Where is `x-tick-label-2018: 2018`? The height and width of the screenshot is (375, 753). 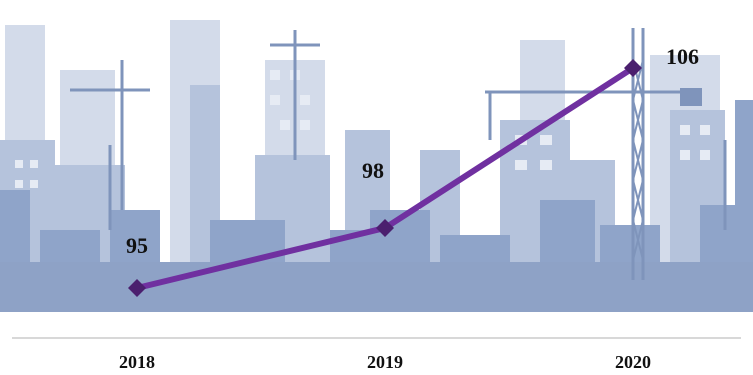
x-tick-label-2018: 2018 is located at coordinates (137, 362).